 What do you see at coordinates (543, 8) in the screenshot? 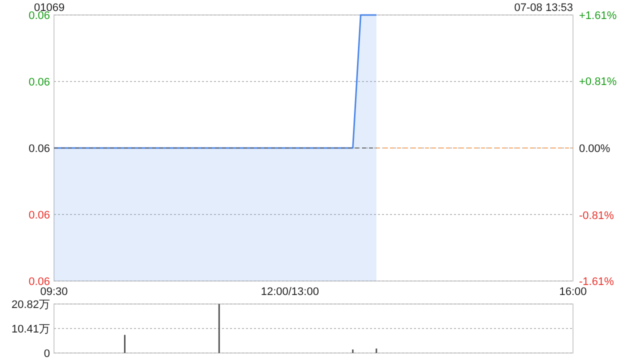
I see `chart-subtitle: 07-08 13:53` at bounding box center [543, 8].